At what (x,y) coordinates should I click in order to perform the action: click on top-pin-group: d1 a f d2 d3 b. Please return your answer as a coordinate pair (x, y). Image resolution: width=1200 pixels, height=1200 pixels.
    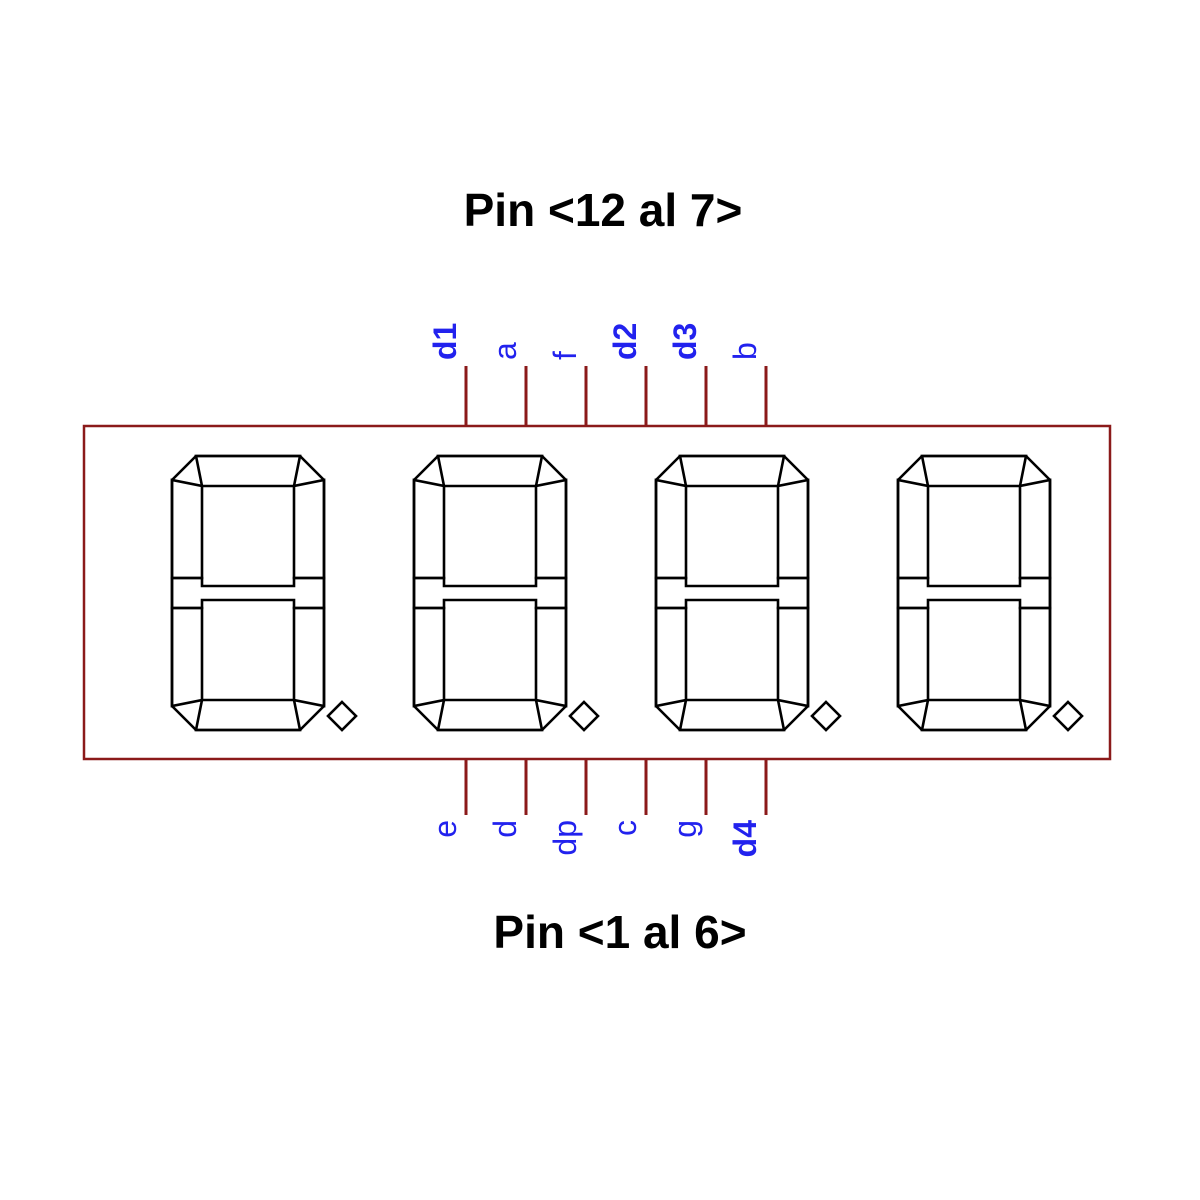
    Looking at the image, I should click on (597, 374).